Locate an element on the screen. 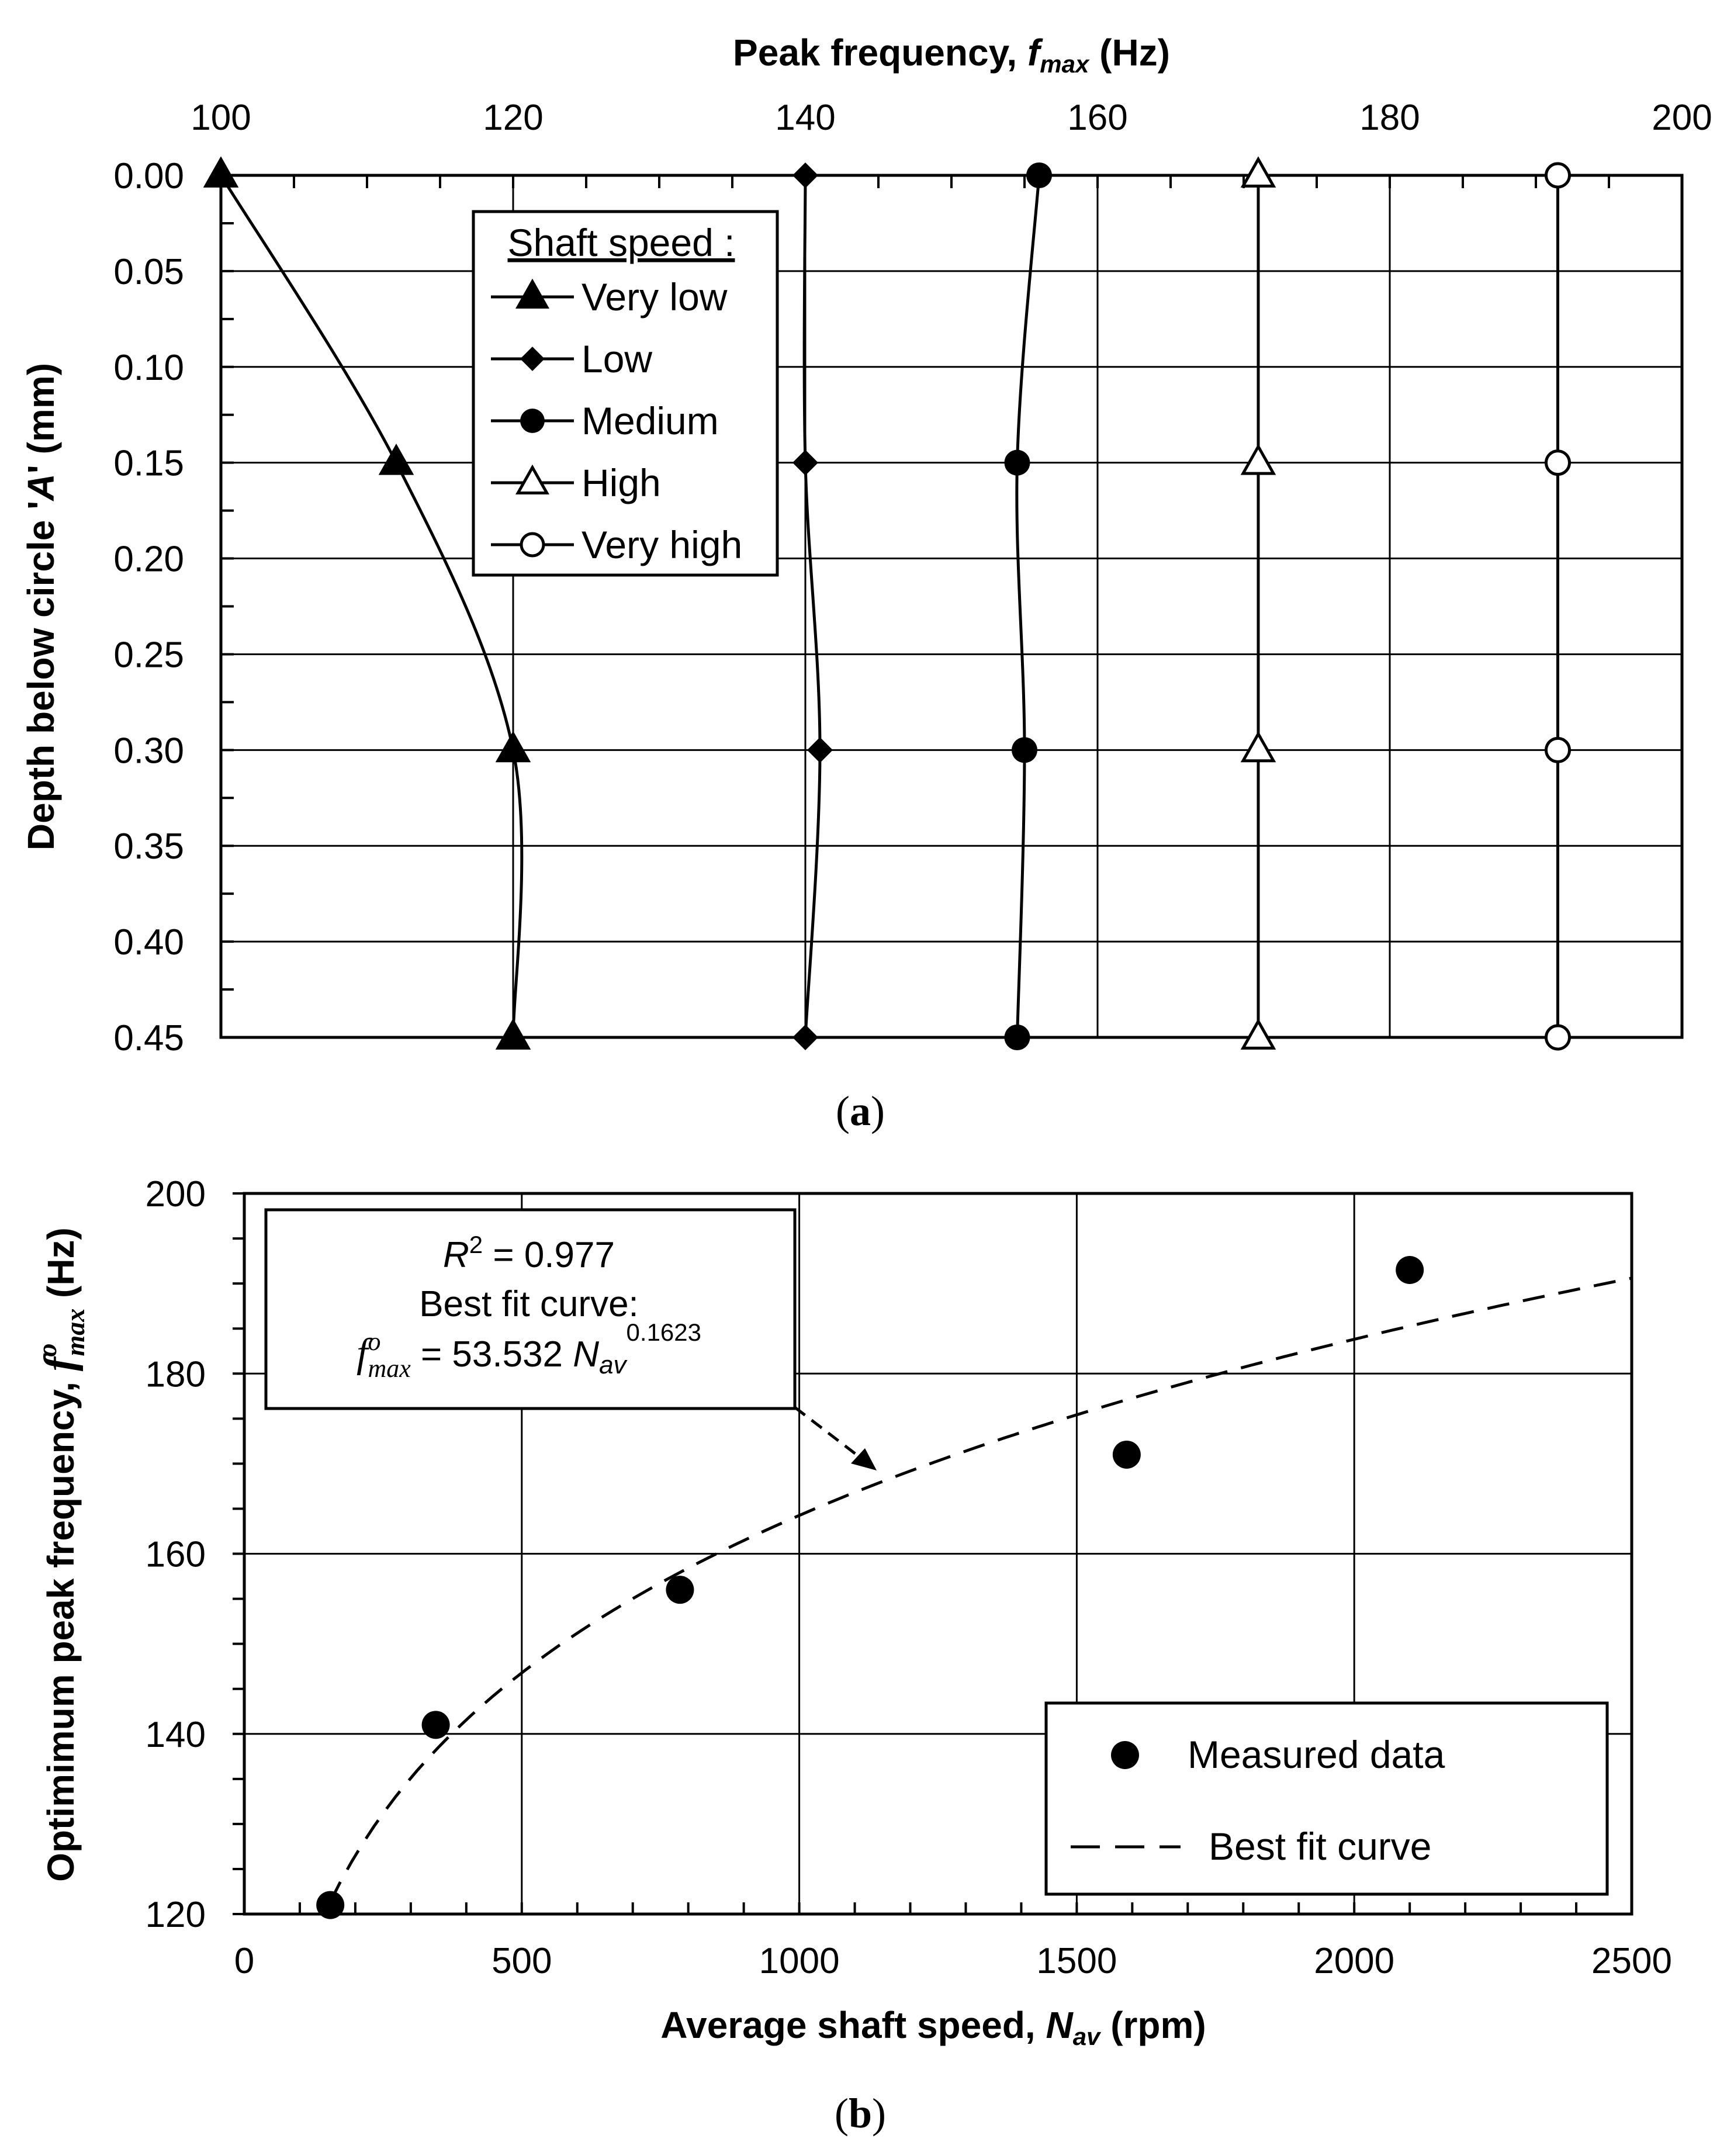  chart-b-y-axis-title: Optimimum peak frequency, fomax (Hz) is located at coordinates (61, 1554).